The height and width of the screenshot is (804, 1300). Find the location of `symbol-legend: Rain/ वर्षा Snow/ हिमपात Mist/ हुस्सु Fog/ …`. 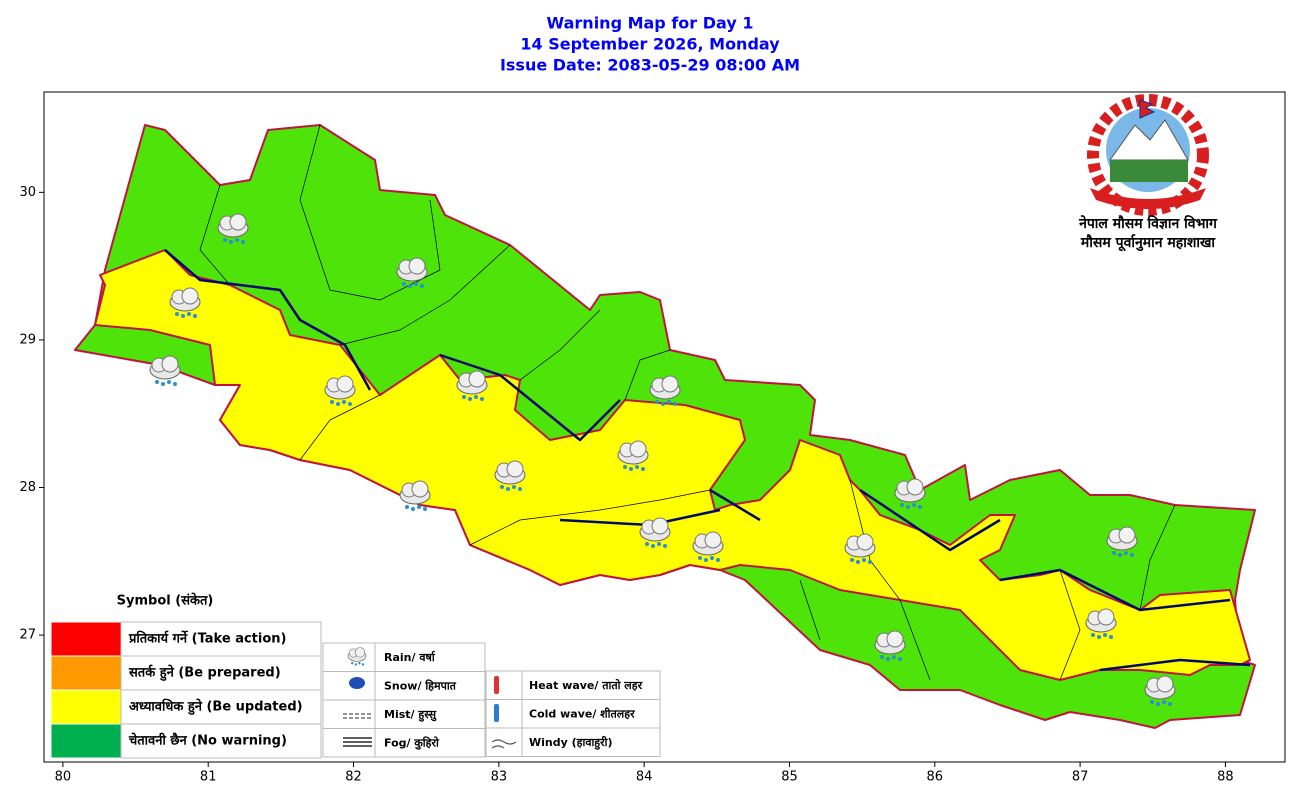

symbol-legend: Rain/ वर्षा Snow/ हिमपात Mist/ हुस्सु Fog/ … is located at coordinates (491, 700).